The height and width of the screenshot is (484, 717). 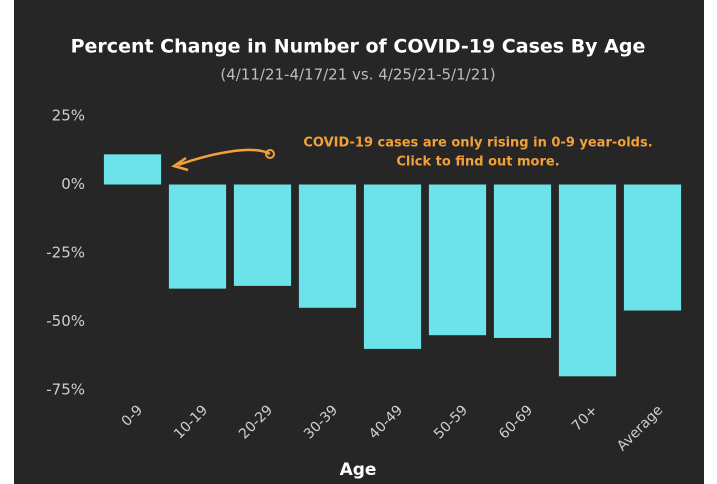 What do you see at coordinates (270, 154) in the screenshot?
I see `annotation-arrow-tail` at bounding box center [270, 154].